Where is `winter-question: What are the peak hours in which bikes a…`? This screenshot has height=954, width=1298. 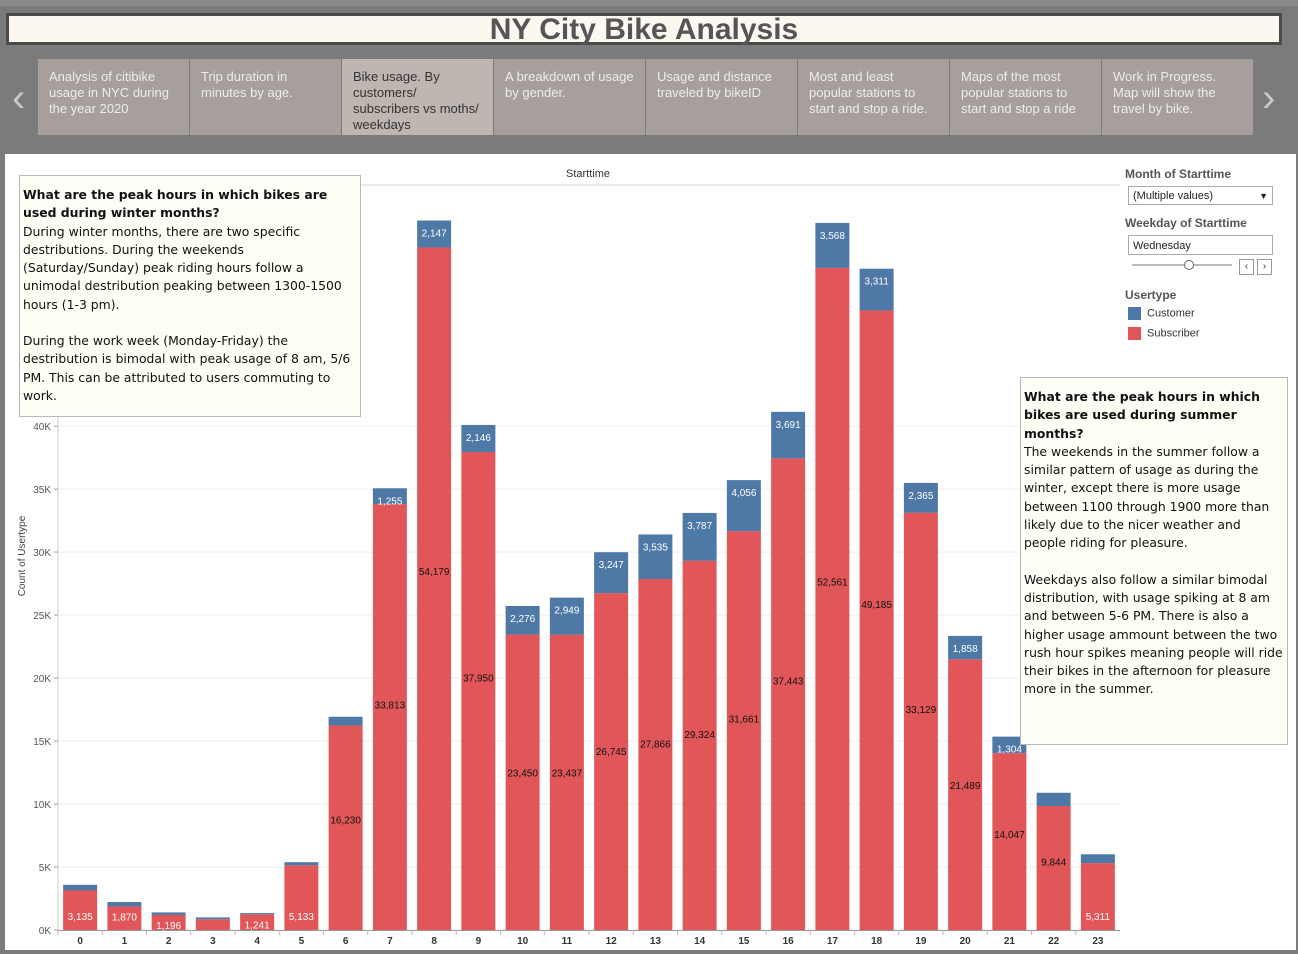
winter-question: What are the peak hours in which bikes a… is located at coordinates (175, 204).